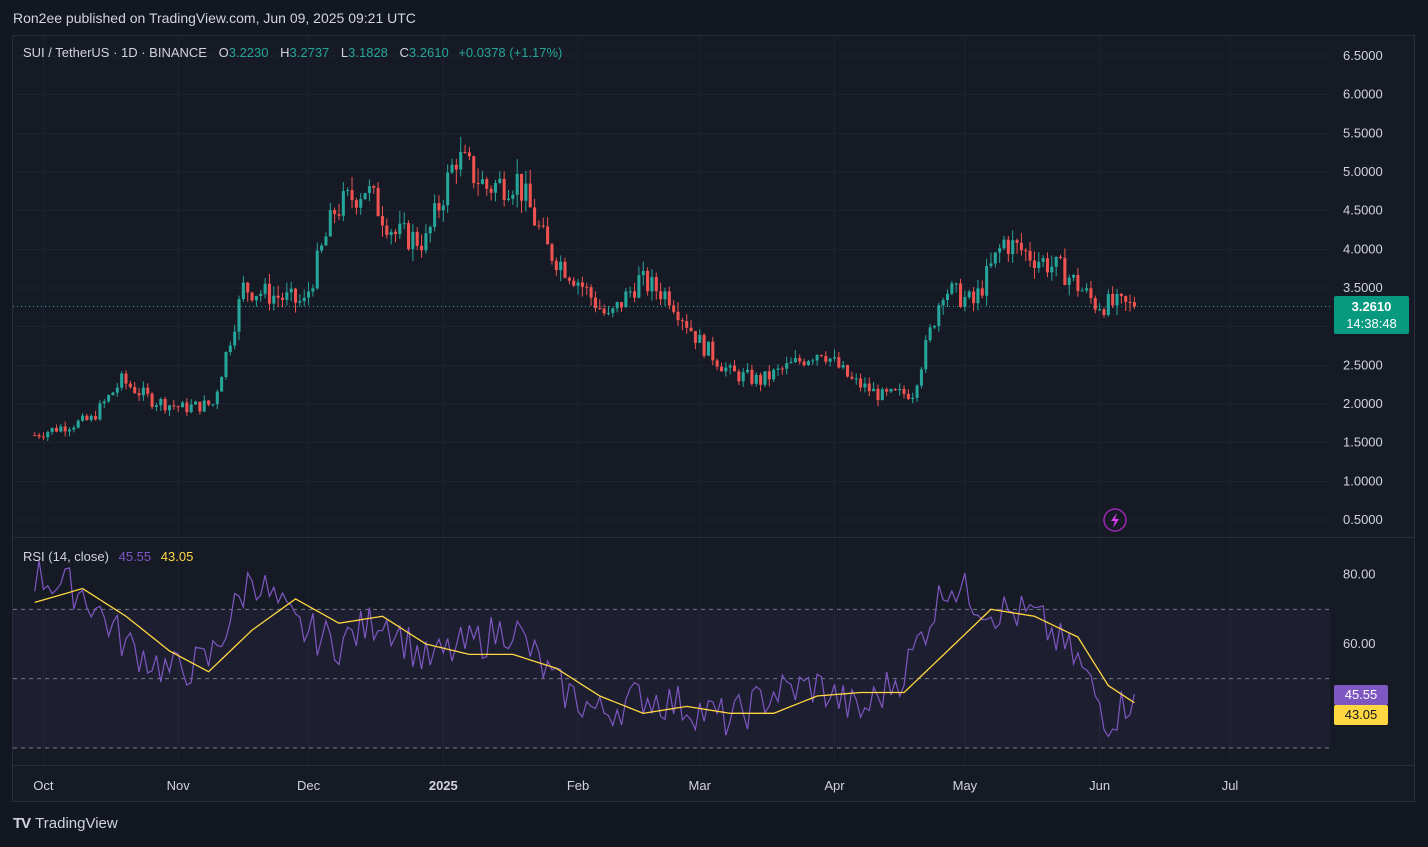  Describe the element at coordinates (309, 785) in the screenshot. I see `time-tick-label: Dec` at that location.